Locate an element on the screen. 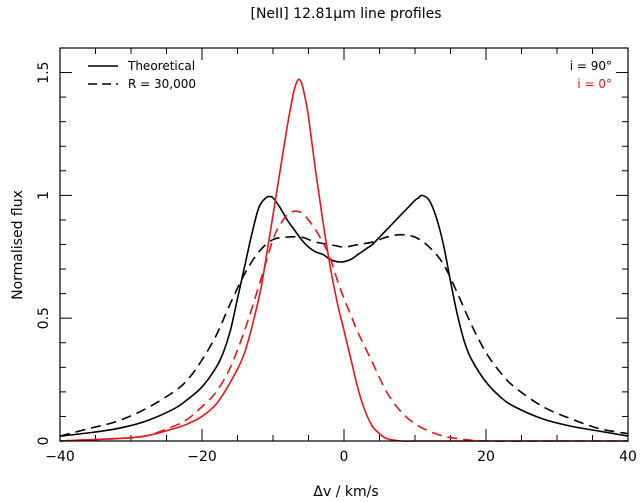 The height and width of the screenshot is (502, 642). chart-title: [NeII] 12.81μm line profiles is located at coordinates (345, 14).